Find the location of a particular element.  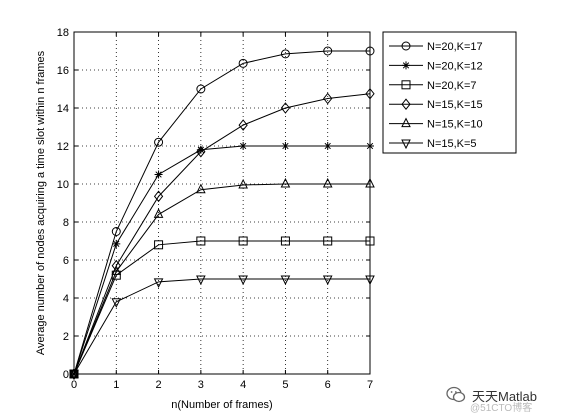

x-tick-label: 1 is located at coordinates (116, 385).